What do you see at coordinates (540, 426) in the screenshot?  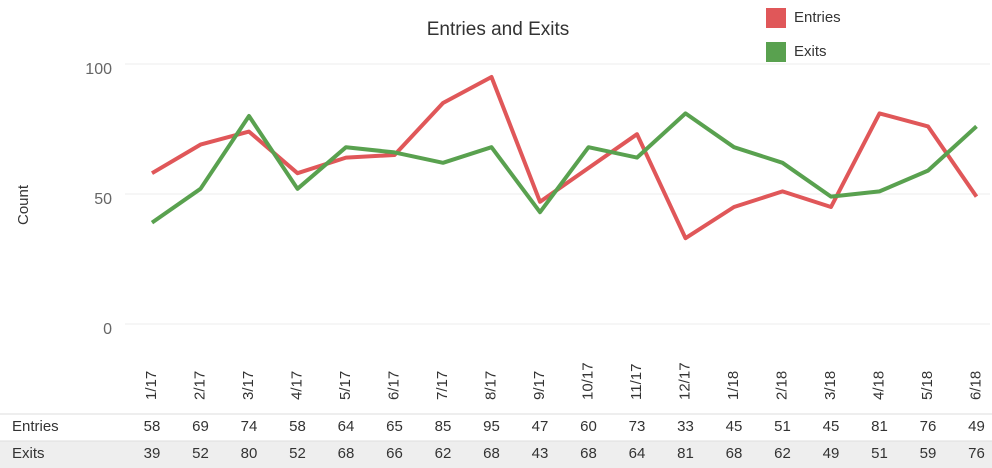 I see `table-cell: 47` at bounding box center [540, 426].